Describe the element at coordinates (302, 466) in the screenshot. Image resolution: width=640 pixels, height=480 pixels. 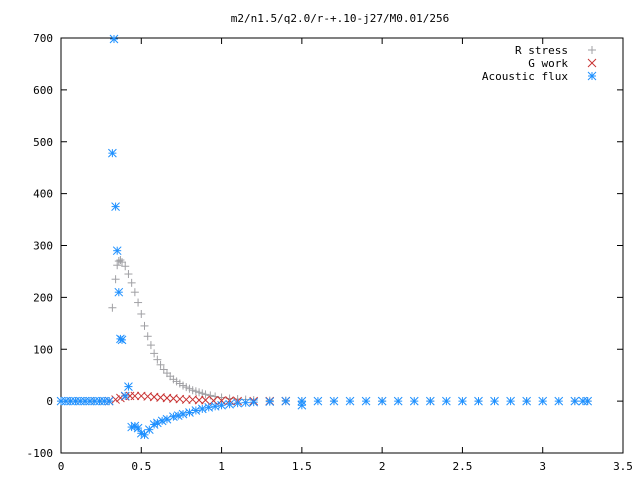
I see `x-tick-label: 1.5` at that location.